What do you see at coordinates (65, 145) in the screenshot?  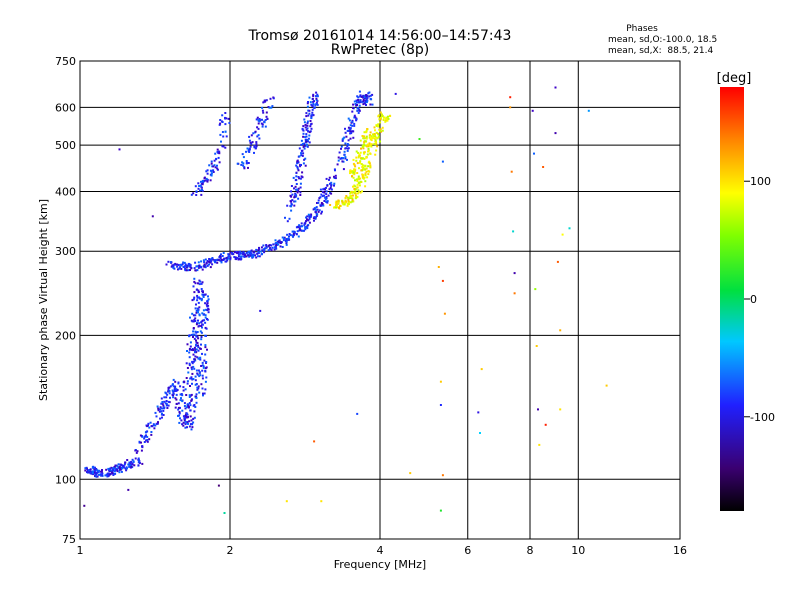 I see `y-tick-label: 500` at bounding box center [65, 145].